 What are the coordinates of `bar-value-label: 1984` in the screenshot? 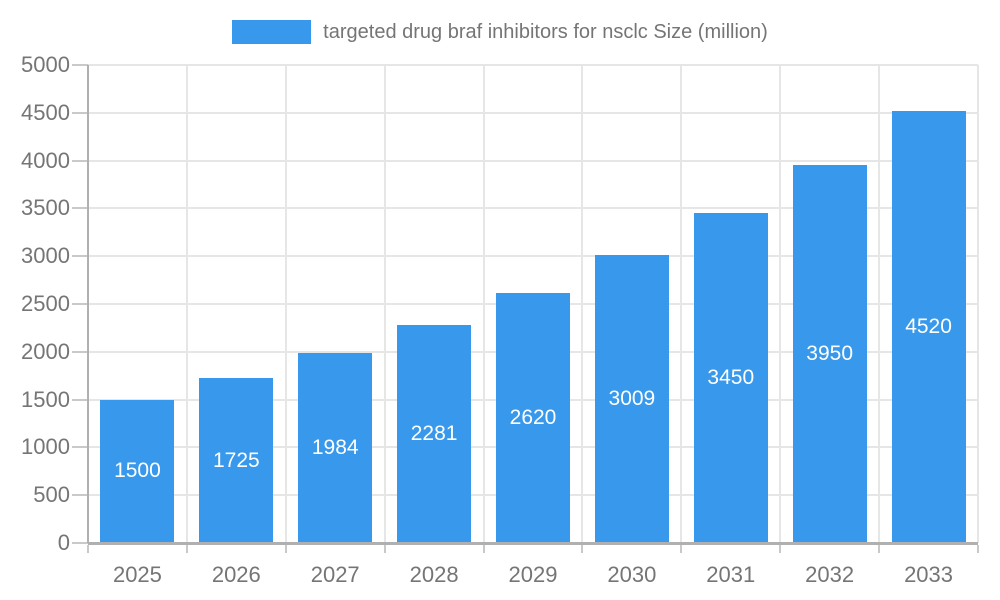 It's located at (335, 448).